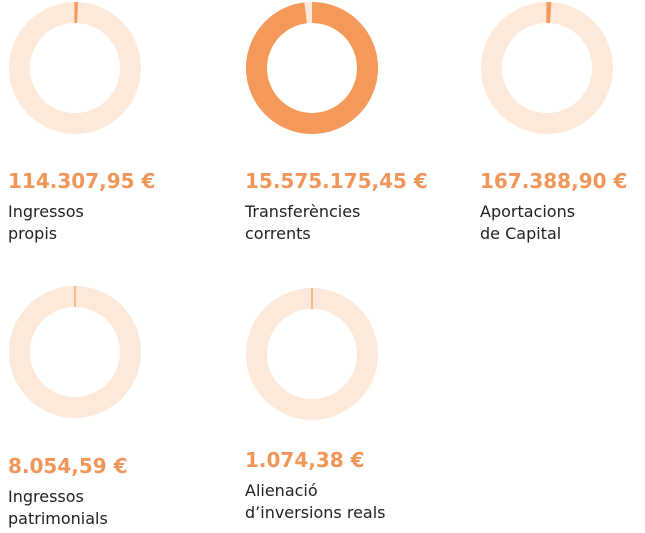 The width and height of the screenshot is (645, 533). I want to click on category-label: de Capital, so click(520, 233).